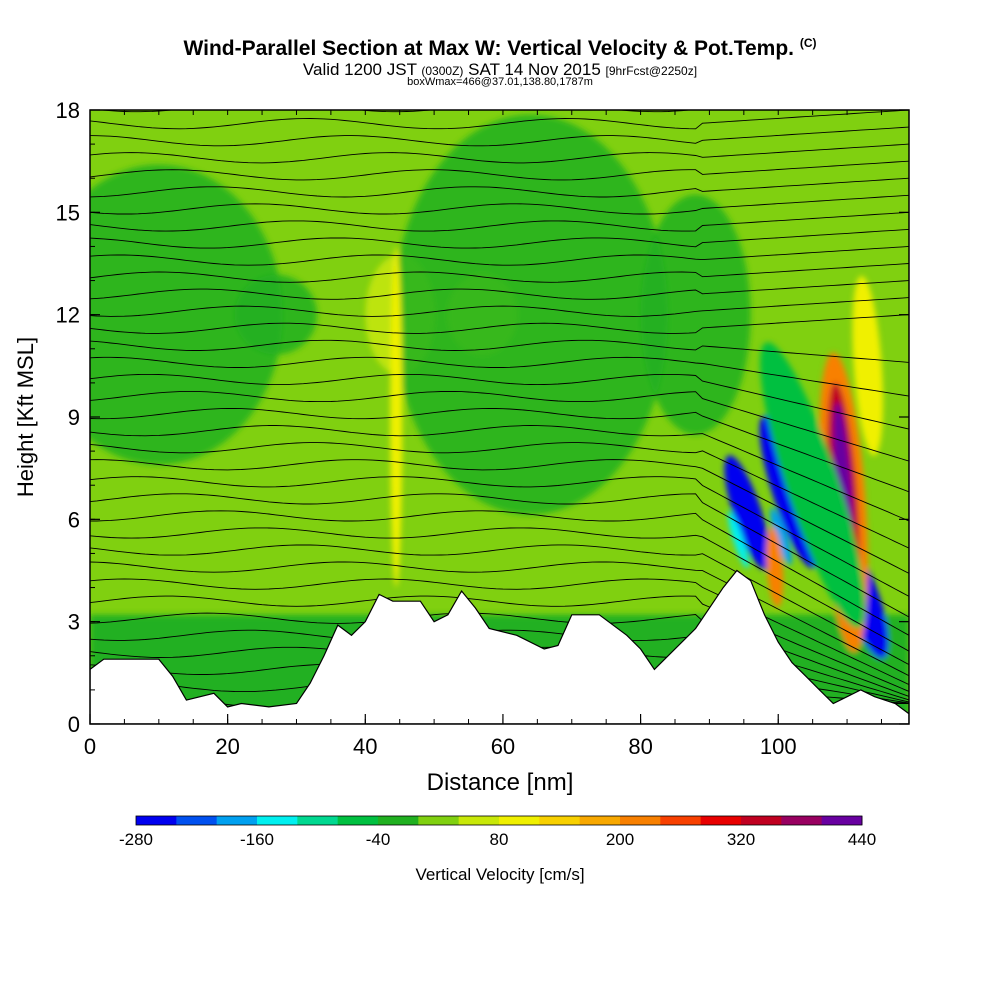 This screenshot has width=1000, height=1000. I want to click on y-tick-label: 18, so click(68, 110).